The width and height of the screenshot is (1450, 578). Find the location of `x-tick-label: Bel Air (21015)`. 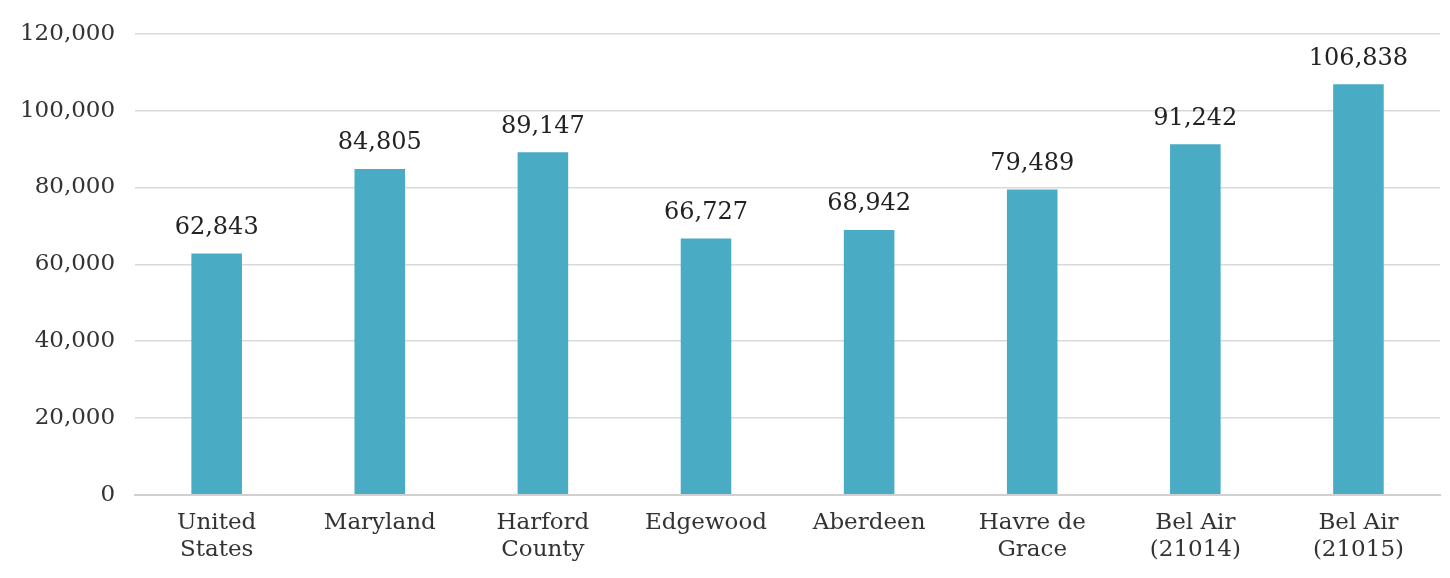

x-tick-label: Bel Air (21015) is located at coordinates (1358, 534).